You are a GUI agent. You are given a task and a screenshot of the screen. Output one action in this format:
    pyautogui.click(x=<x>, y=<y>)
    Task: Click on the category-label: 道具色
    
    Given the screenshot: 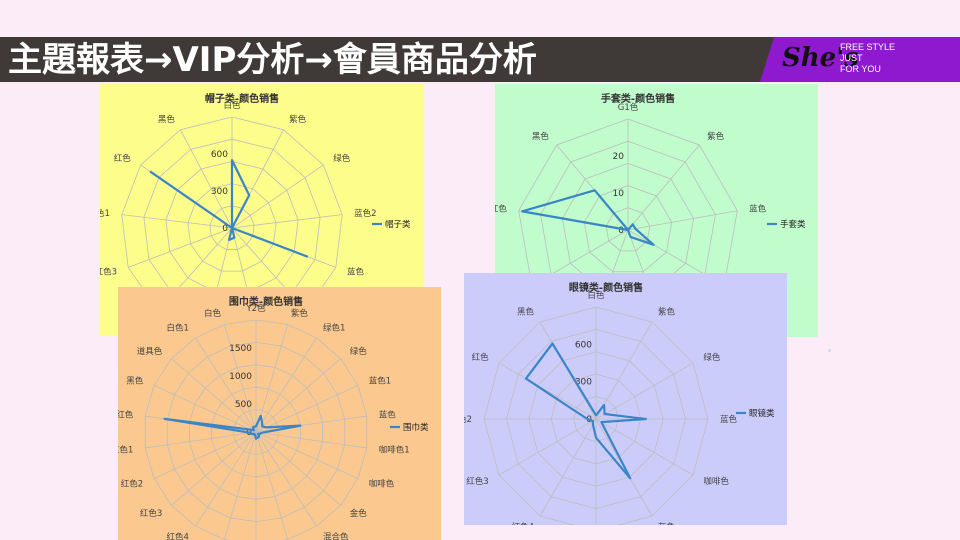 What is the action you would take?
    pyautogui.click(x=150, y=351)
    